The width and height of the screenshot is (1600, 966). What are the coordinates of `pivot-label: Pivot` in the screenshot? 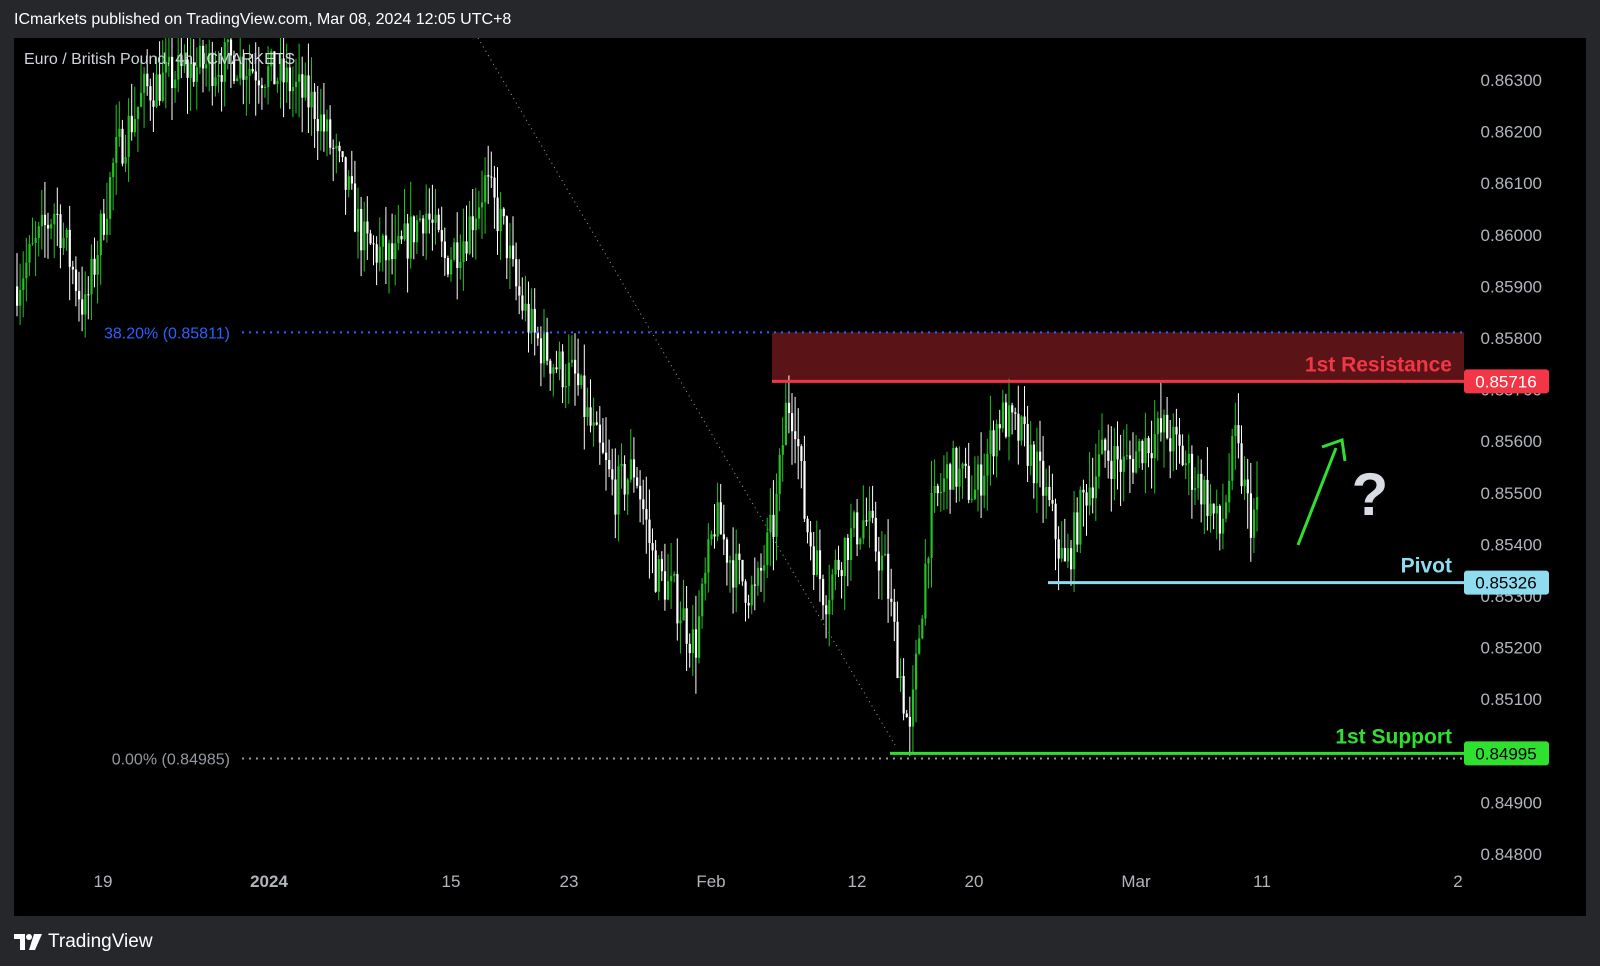 It's located at (1426, 566).